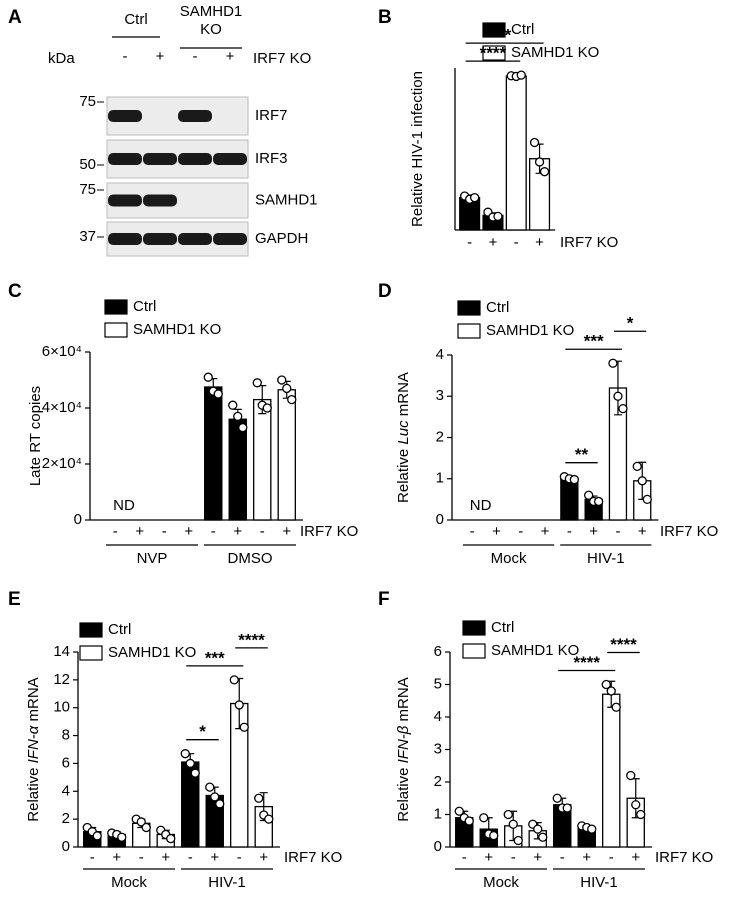 The width and height of the screenshot is (735, 897). Describe the element at coordinates (129, 882) in the screenshot. I see `group-label: Mock` at that location.